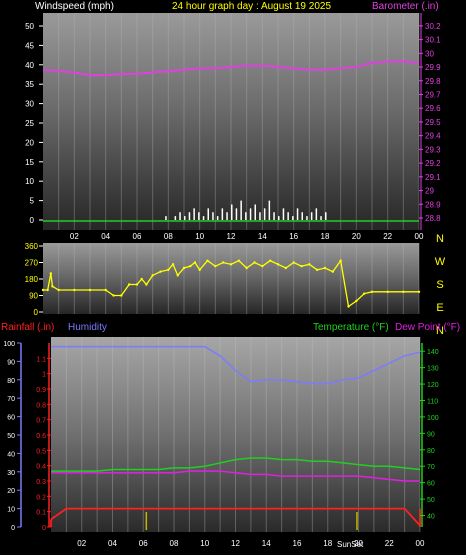 The image size is (466, 555). What do you see at coordinates (29, 26) in the screenshot?
I see `wind-tick-label: 50` at bounding box center [29, 26].